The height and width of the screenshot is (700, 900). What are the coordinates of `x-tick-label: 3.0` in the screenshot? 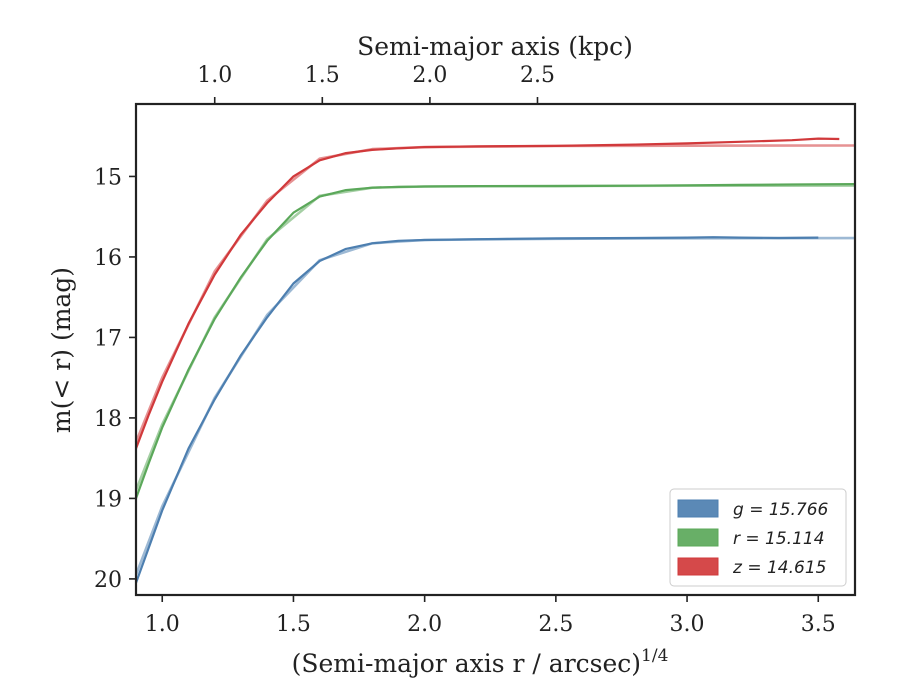 It's located at (687, 624).